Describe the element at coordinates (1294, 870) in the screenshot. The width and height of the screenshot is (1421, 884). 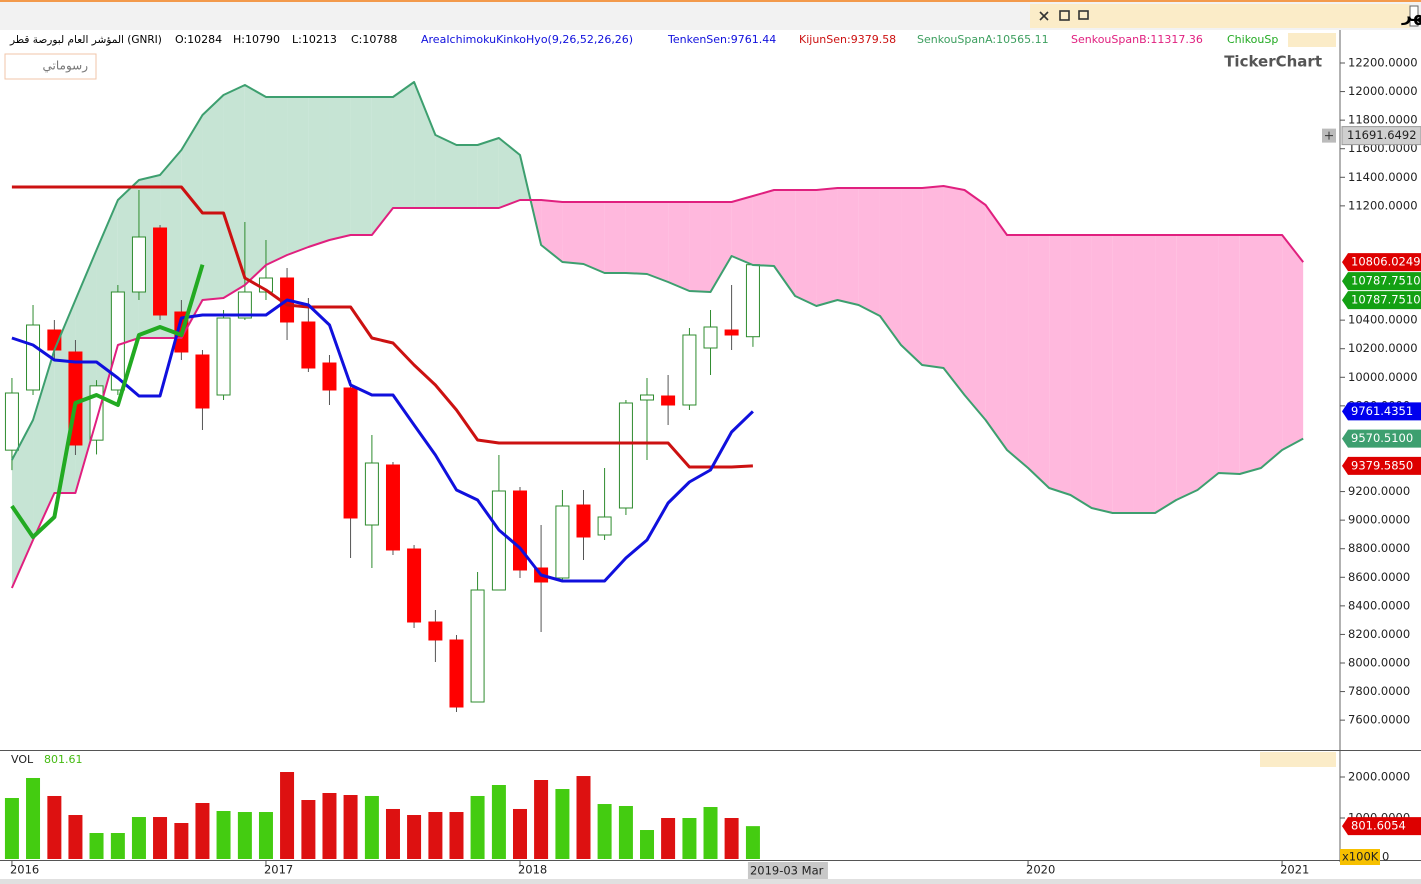
I see `x-tick-label: 2021` at that location.